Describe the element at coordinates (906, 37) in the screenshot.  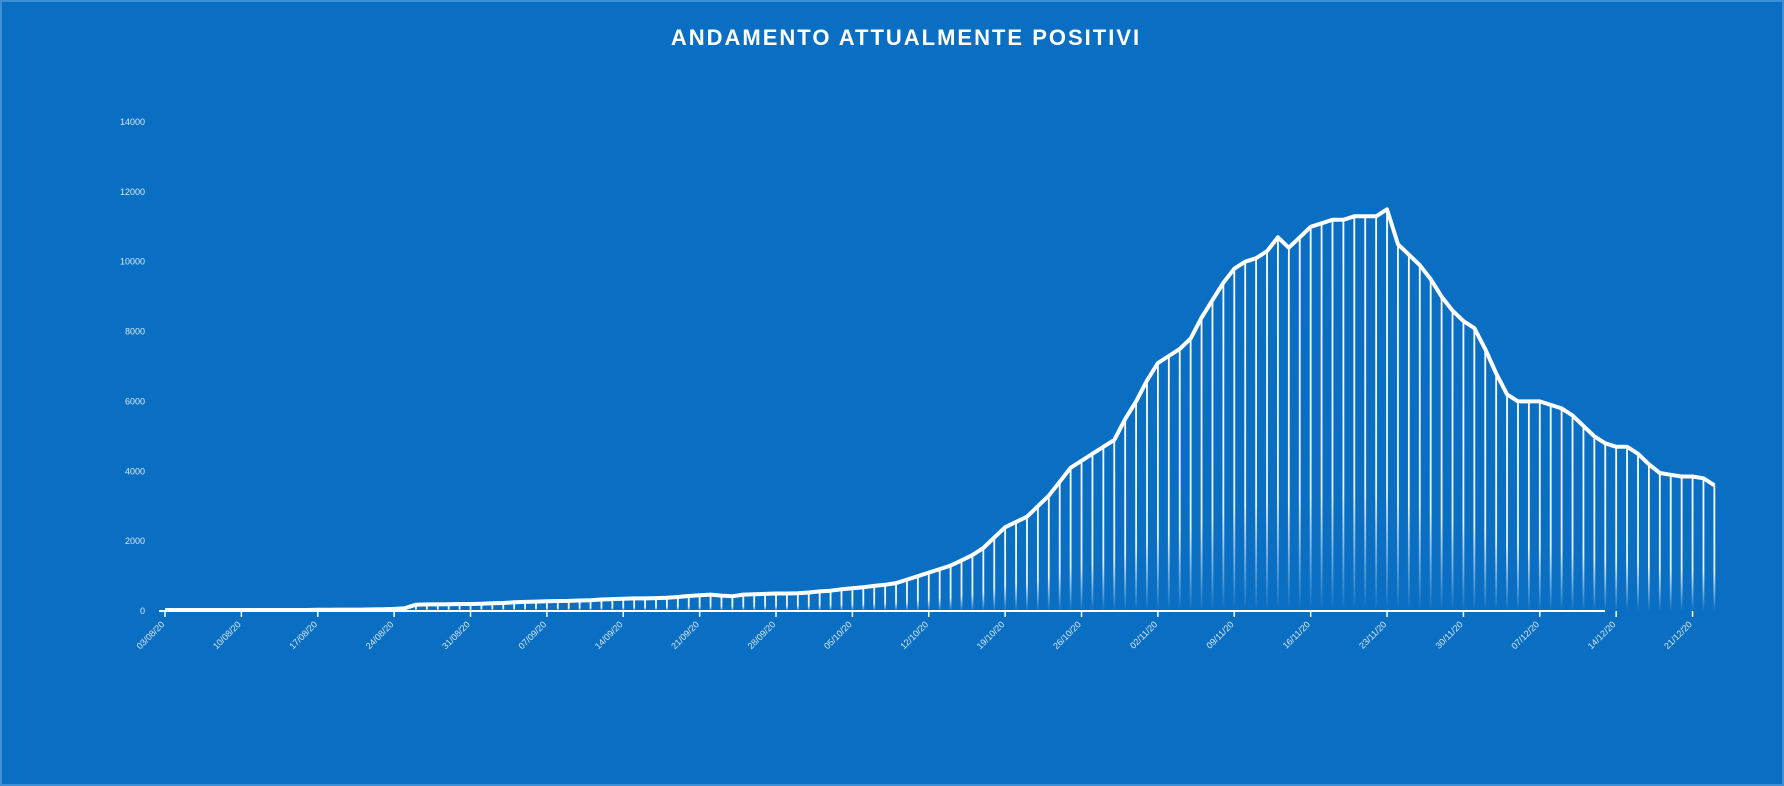
I see `chart-title: ANDAMENTO ATTUALMENTE POSITIVI` at that location.